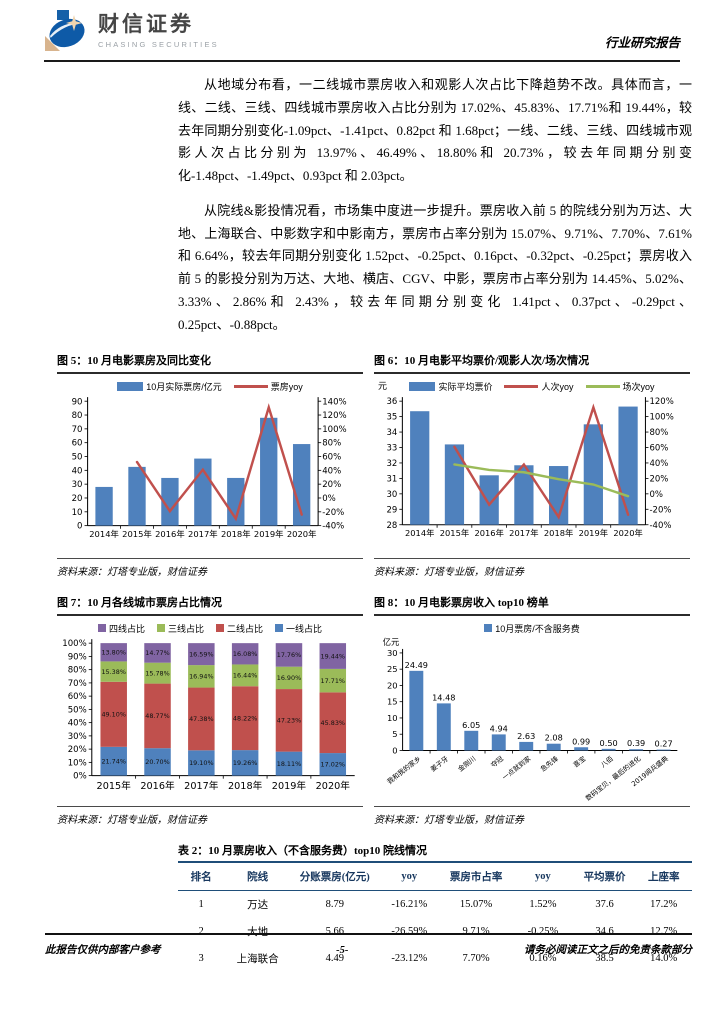  Describe the element at coordinates (526, 736) in the screenshot. I see `svg-text: 2.63` at that location.